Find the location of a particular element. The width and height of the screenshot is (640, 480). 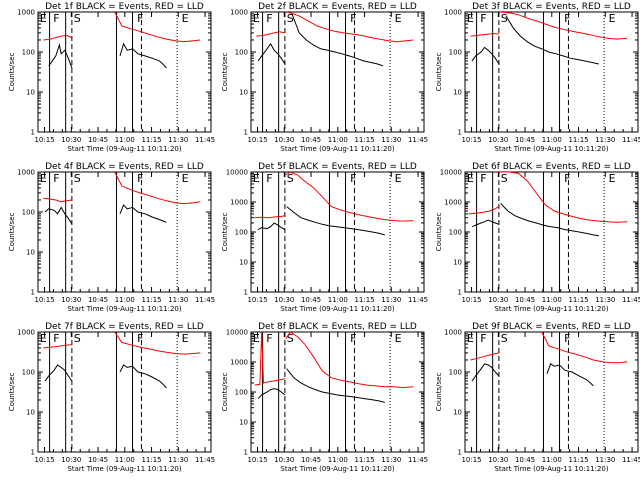

chart-title: Det 1f BLACK = Events, RED = LLD is located at coordinates (124, 7).